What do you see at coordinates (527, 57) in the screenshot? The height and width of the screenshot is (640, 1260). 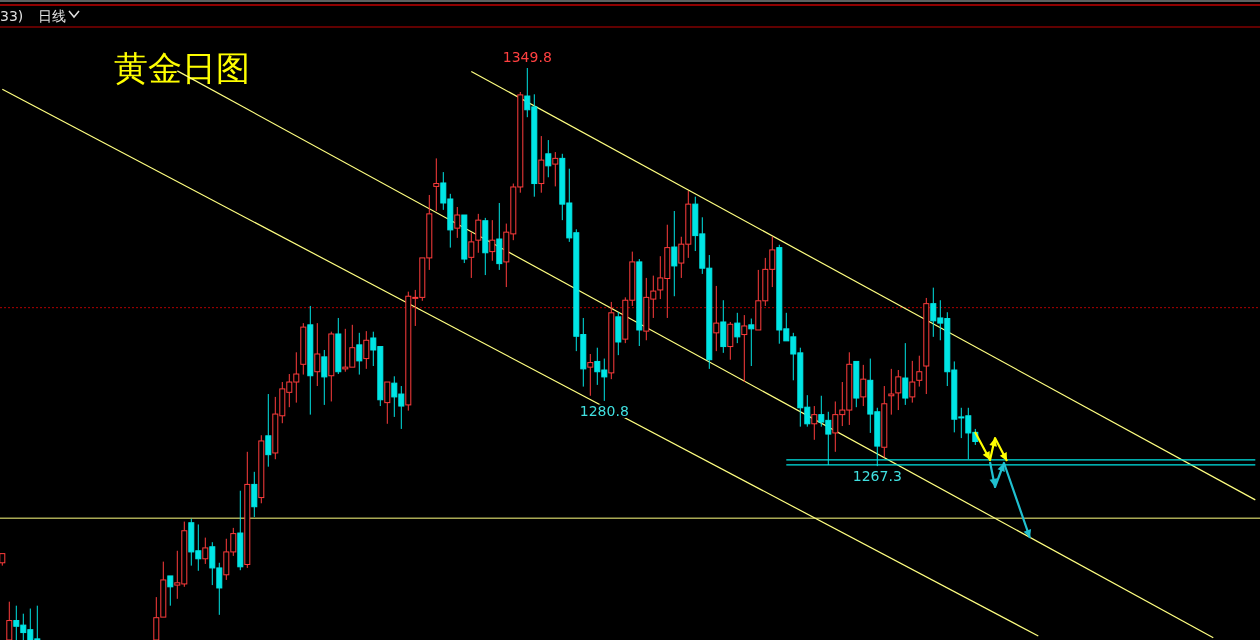 I see `annotation: 1349.8` at bounding box center [527, 57].